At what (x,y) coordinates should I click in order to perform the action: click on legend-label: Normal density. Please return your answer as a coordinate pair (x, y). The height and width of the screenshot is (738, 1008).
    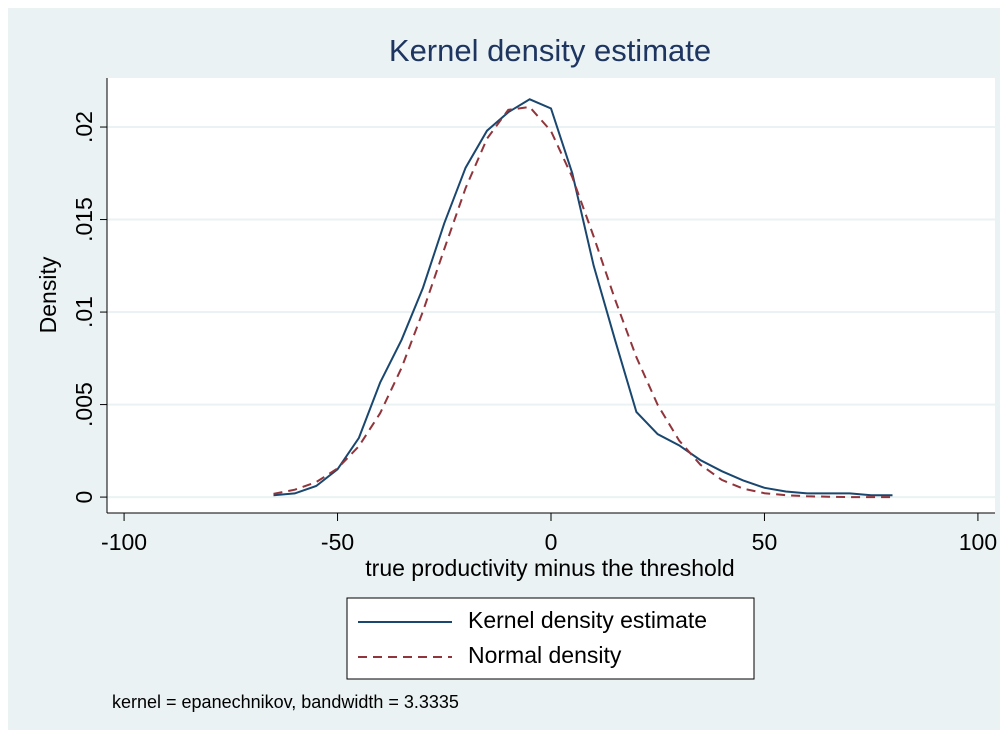
    Looking at the image, I should click on (545, 655).